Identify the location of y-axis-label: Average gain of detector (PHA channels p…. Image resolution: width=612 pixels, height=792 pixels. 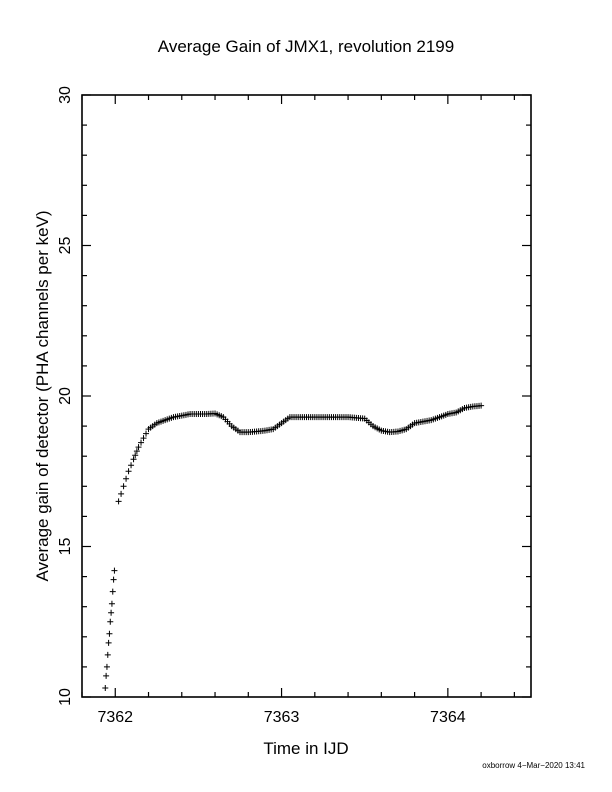
(42, 395).